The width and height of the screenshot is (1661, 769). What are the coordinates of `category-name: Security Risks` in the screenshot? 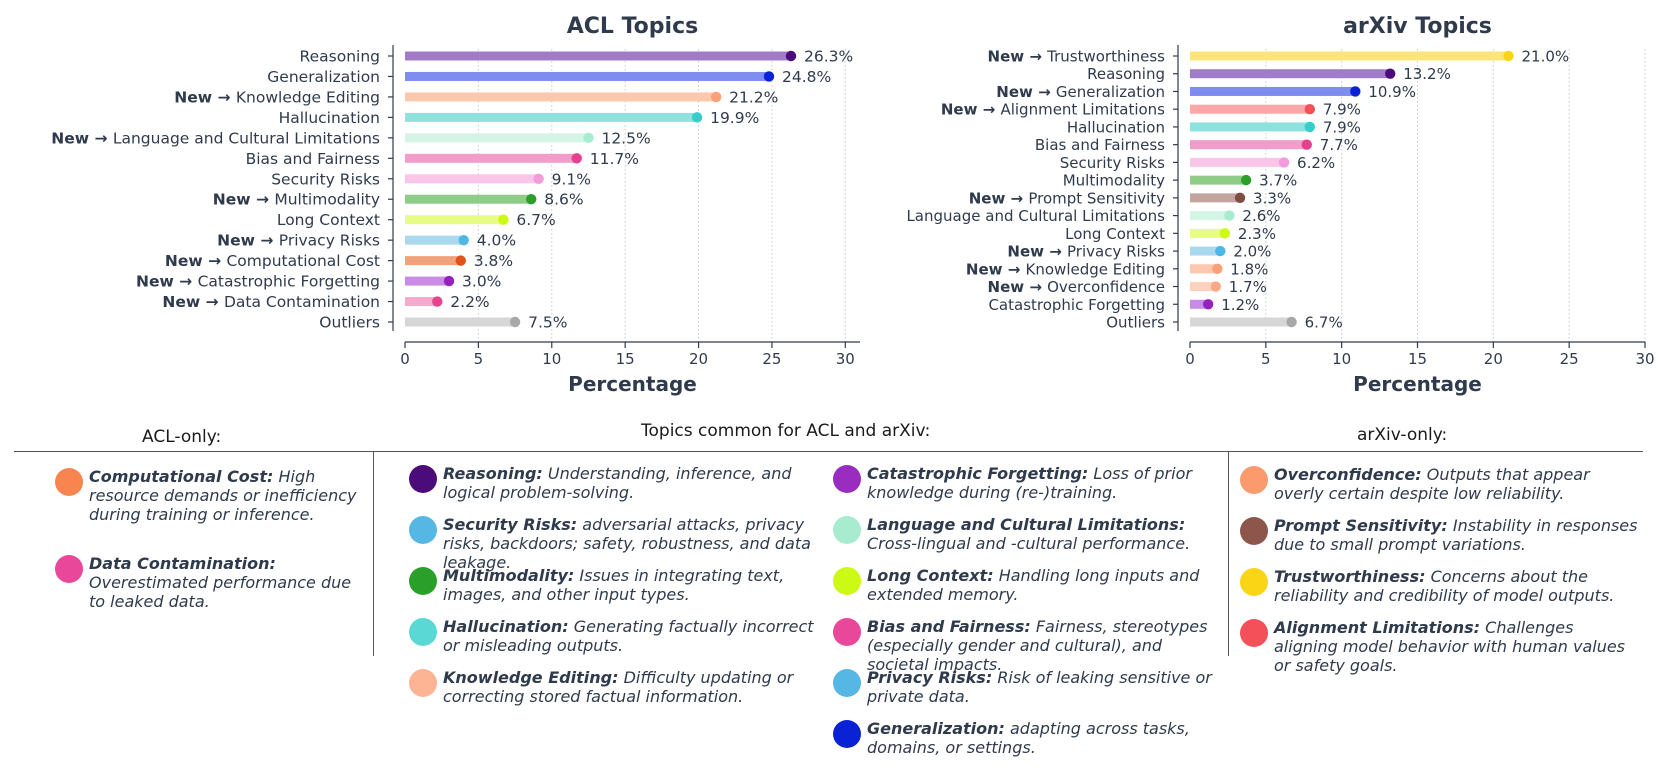 It's located at (325, 179).